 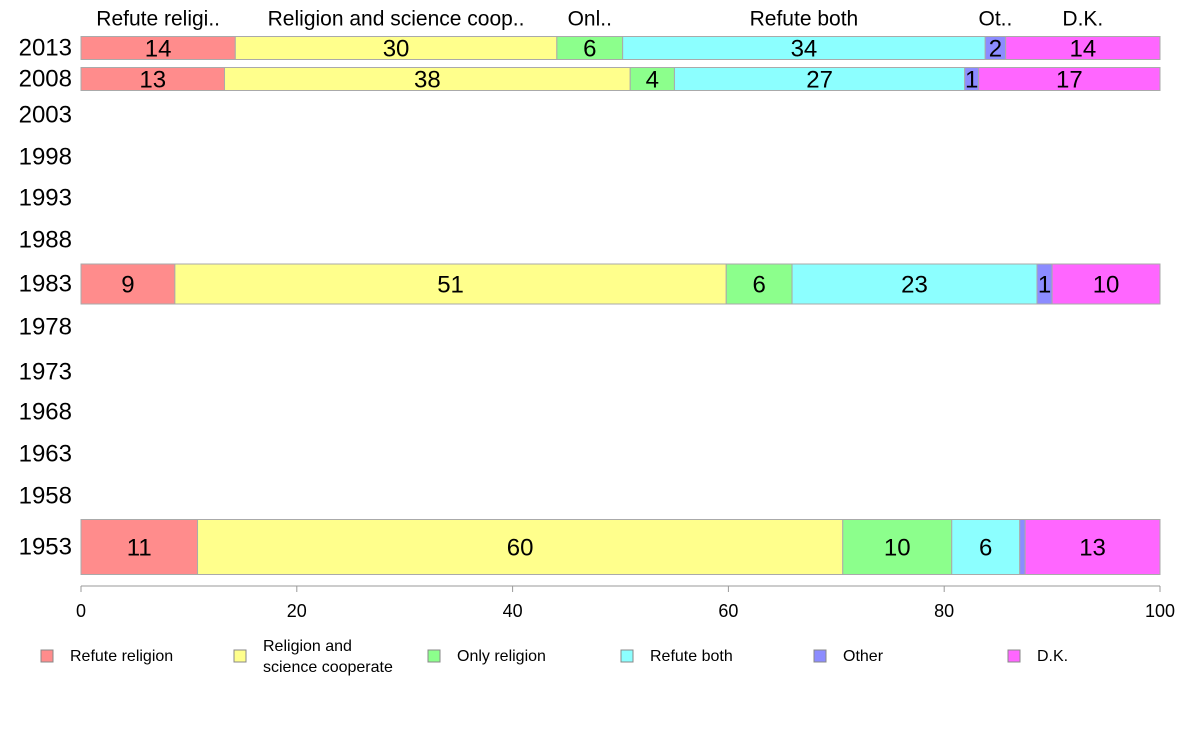 What do you see at coordinates (158, 19) in the screenshot?
I see `header-label-0: Refute religi..` at bounding box center [158, 19].